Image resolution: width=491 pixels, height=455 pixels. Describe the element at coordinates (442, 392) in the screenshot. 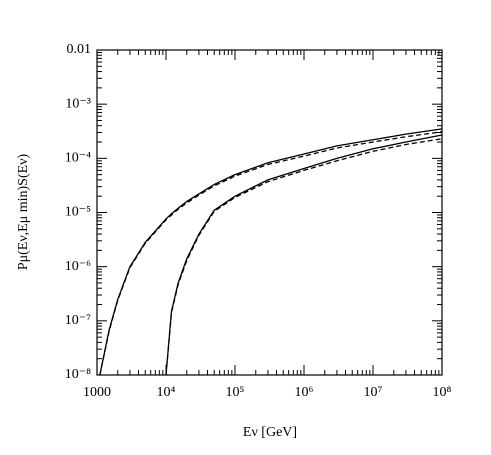

I see `x-tick-label: 10⁸` at that location.